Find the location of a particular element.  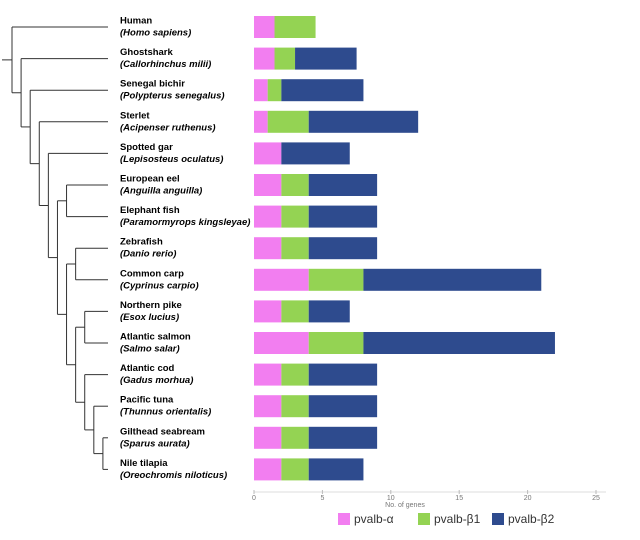

species-name: Nile tilapia is located at coordinates (144, 463).